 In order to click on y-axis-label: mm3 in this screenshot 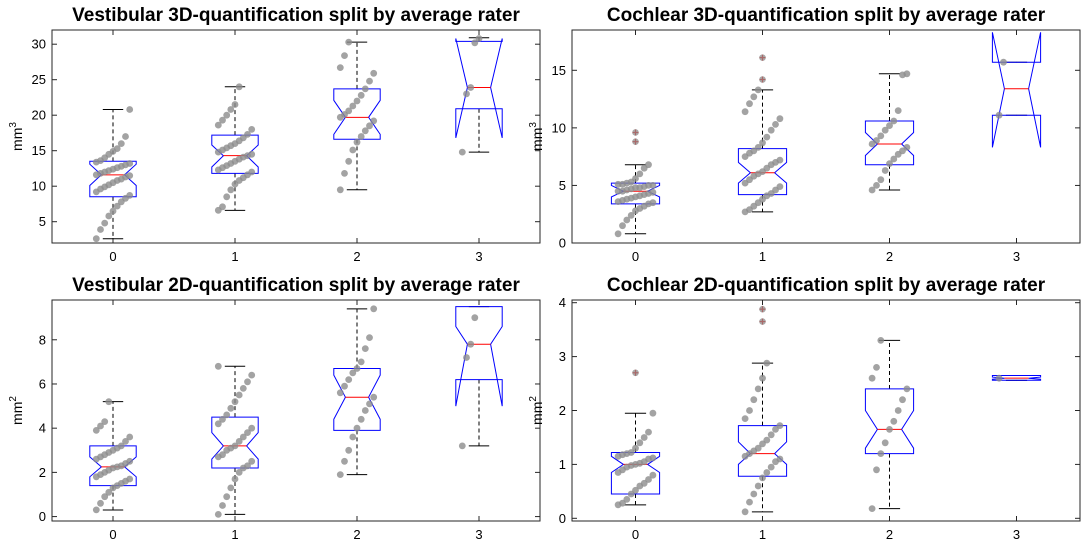, I will do `click(16, 136)`.